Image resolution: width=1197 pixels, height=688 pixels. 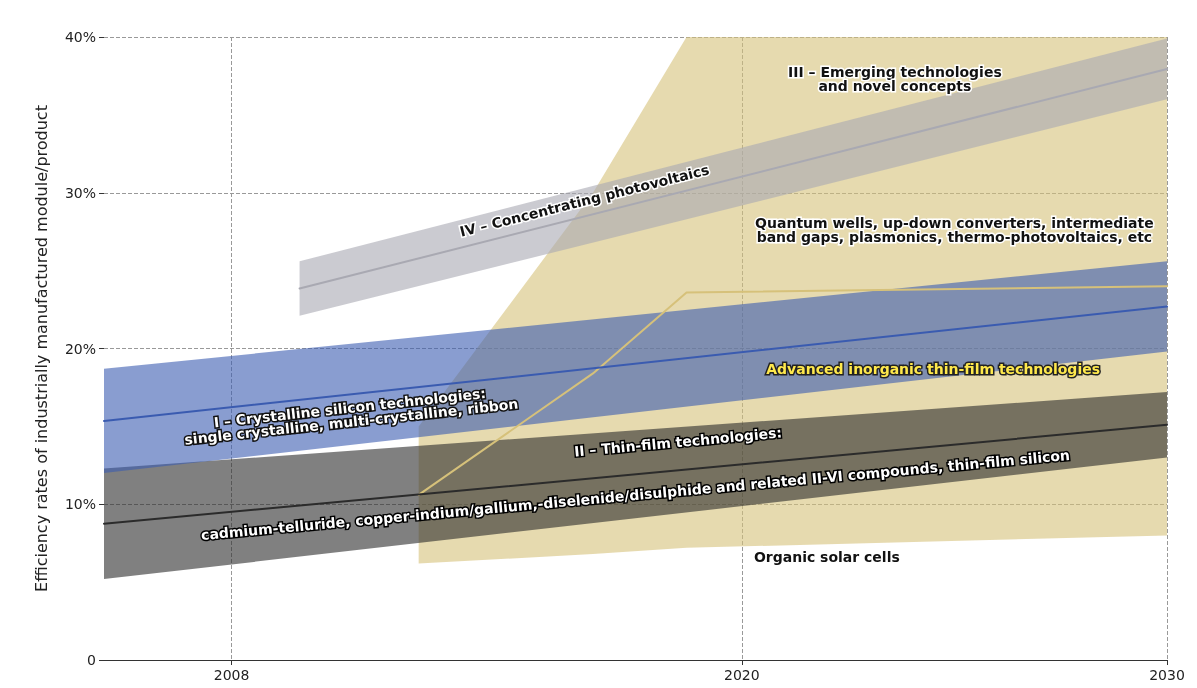 I want to click on y-tick-label: 30%, so click(x=80, y=192).